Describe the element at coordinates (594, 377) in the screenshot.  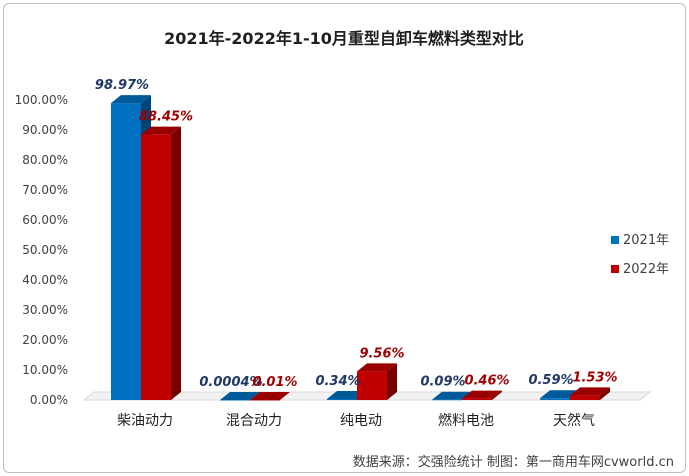
I see `data-label: 1.53%` at that location.